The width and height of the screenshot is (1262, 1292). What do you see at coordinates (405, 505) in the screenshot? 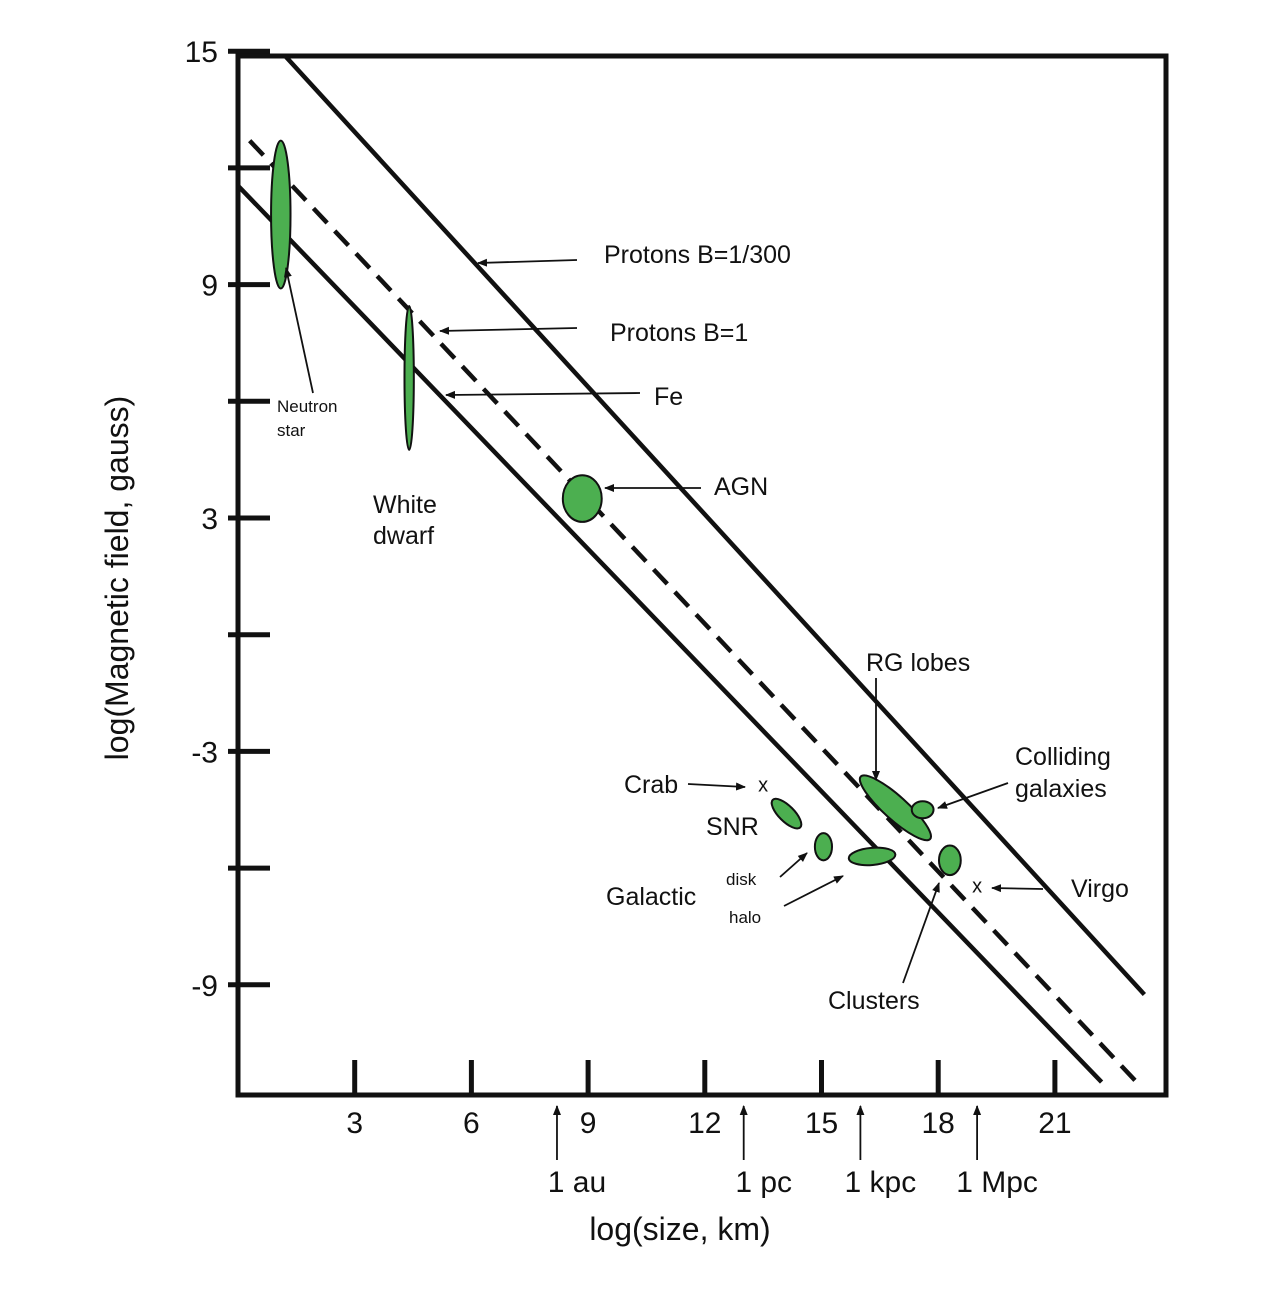
I see `annotation-white-dwarf-line1: White` at bounding box center [405, 505].